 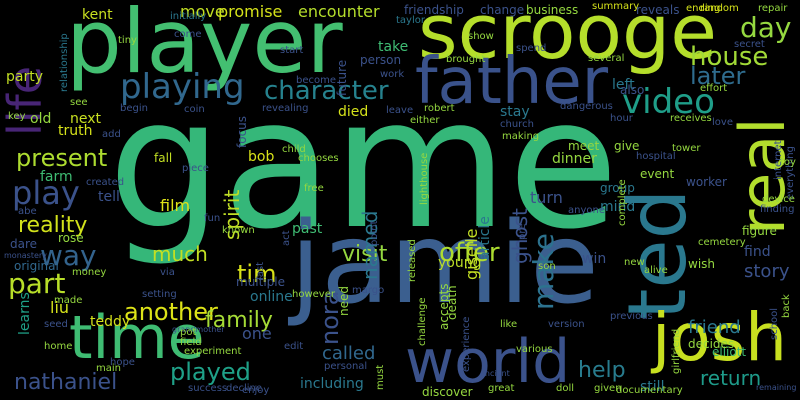 What do you see at coordinates (134, 108) in the screenshot?
I see `word-begin: begin` at bounding box center [134, 108].